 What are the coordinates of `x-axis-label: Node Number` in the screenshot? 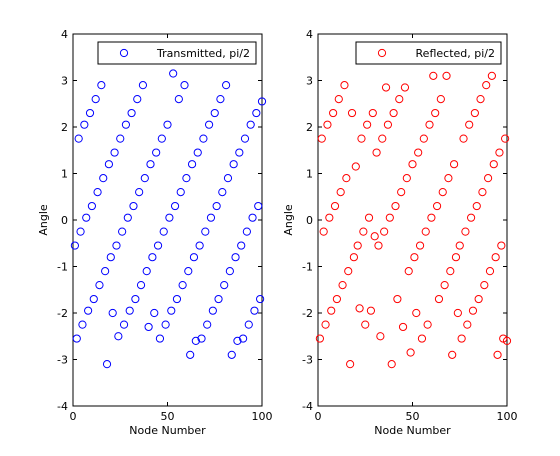 It's located at (167, 430).